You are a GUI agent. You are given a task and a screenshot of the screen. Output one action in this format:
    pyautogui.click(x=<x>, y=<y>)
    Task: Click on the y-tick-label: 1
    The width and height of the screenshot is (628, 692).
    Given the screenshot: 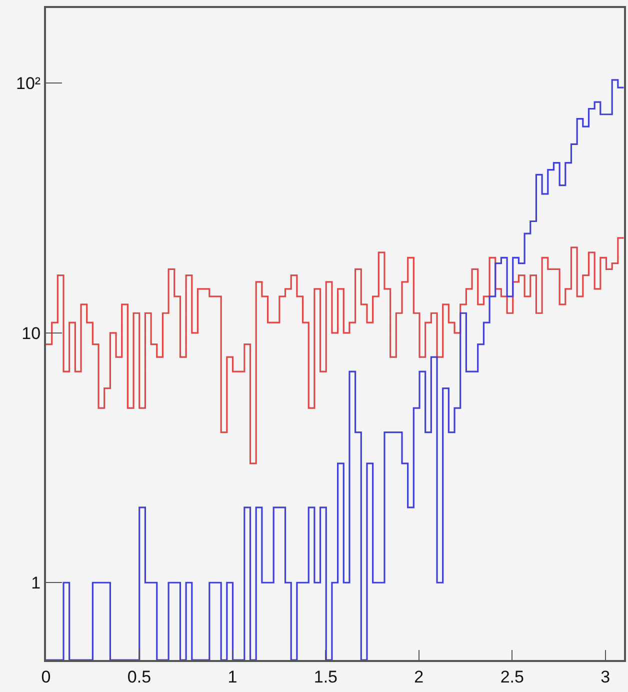 What is the action you would take?
    pyautogui.click(x=36, y=583)
    